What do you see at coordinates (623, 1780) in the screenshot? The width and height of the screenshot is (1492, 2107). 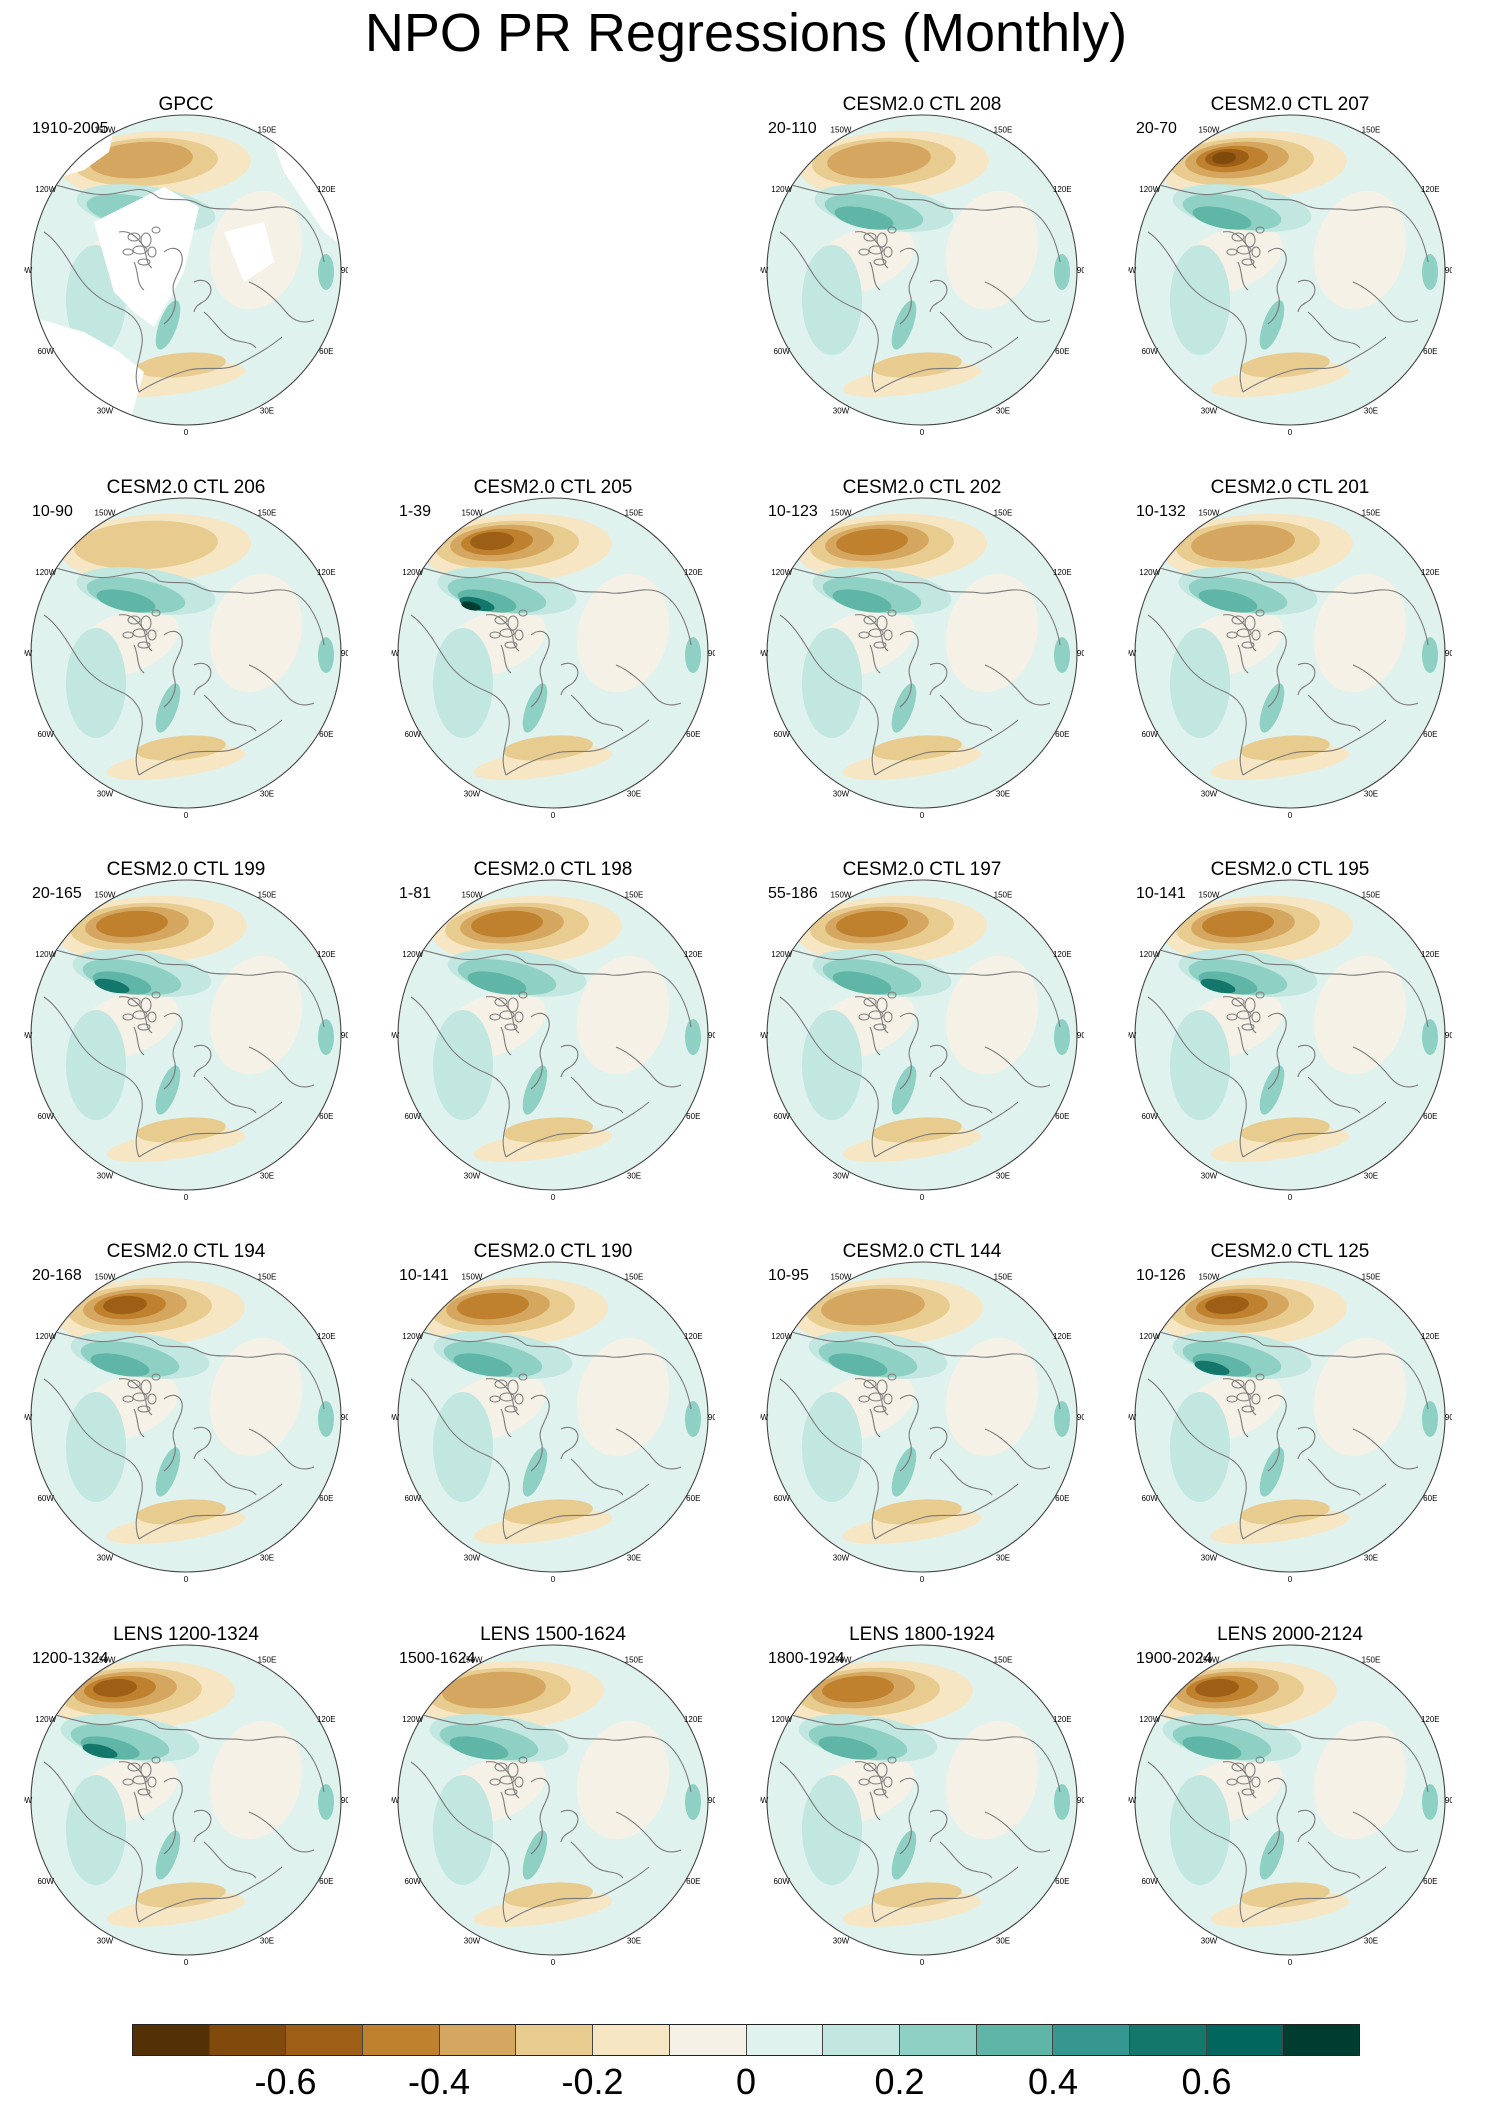 I see `weak-neutral-patch` at bounding box center [623, 1780].